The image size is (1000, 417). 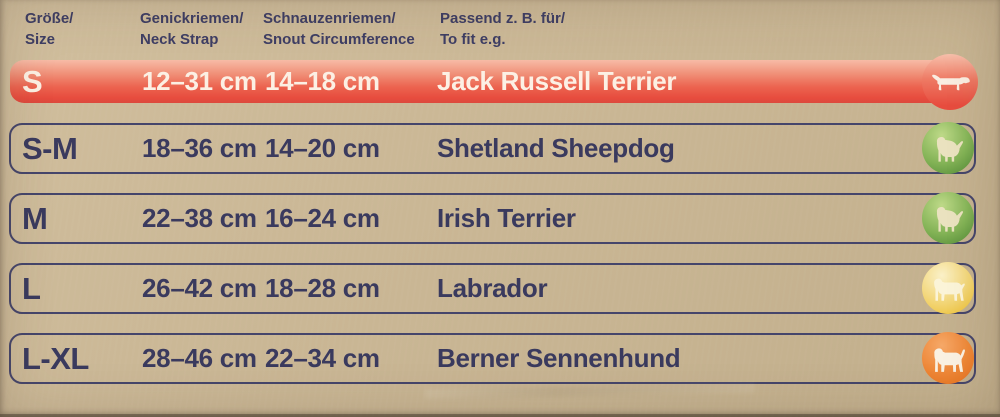 I want to click on neck-strap-cell: 22–38 cm, so click(x=199, y=218).